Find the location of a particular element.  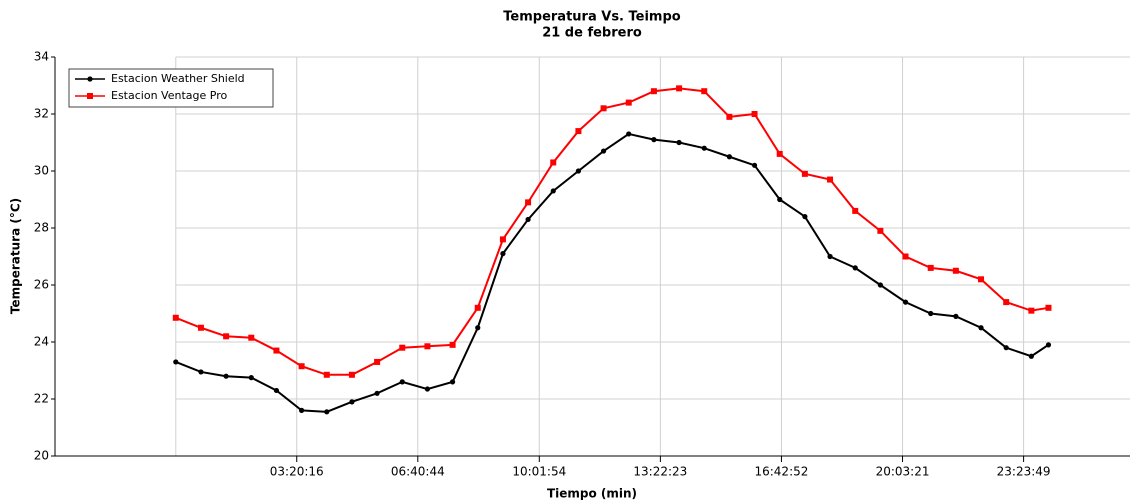

x-tick-label: 03:20:16 is located at coordinates (297, 472).